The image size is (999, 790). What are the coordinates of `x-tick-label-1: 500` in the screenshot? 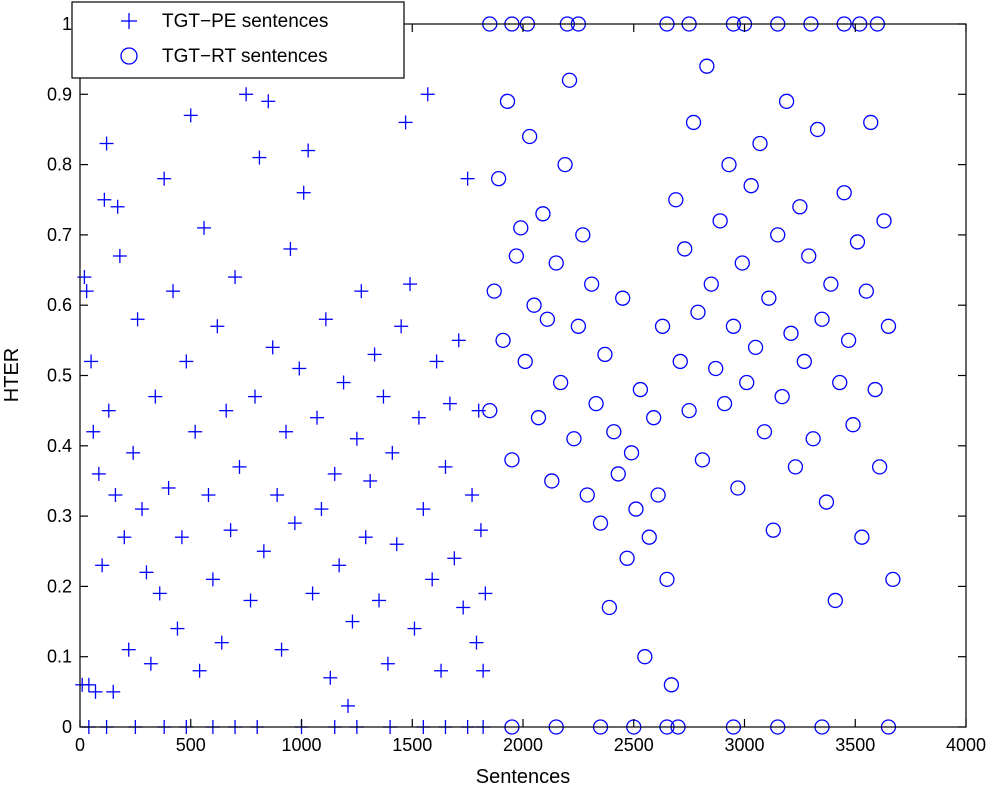 It's located at (191, 745).